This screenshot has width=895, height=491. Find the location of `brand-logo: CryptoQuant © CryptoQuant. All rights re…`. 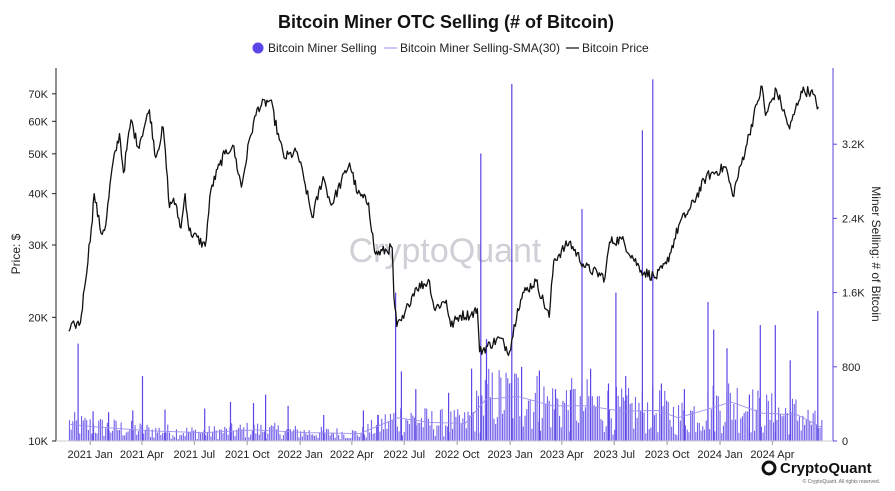

brand-logo: CryptoQuant © CryptoQuant. All rights re… is located at coordinates (820, 472).